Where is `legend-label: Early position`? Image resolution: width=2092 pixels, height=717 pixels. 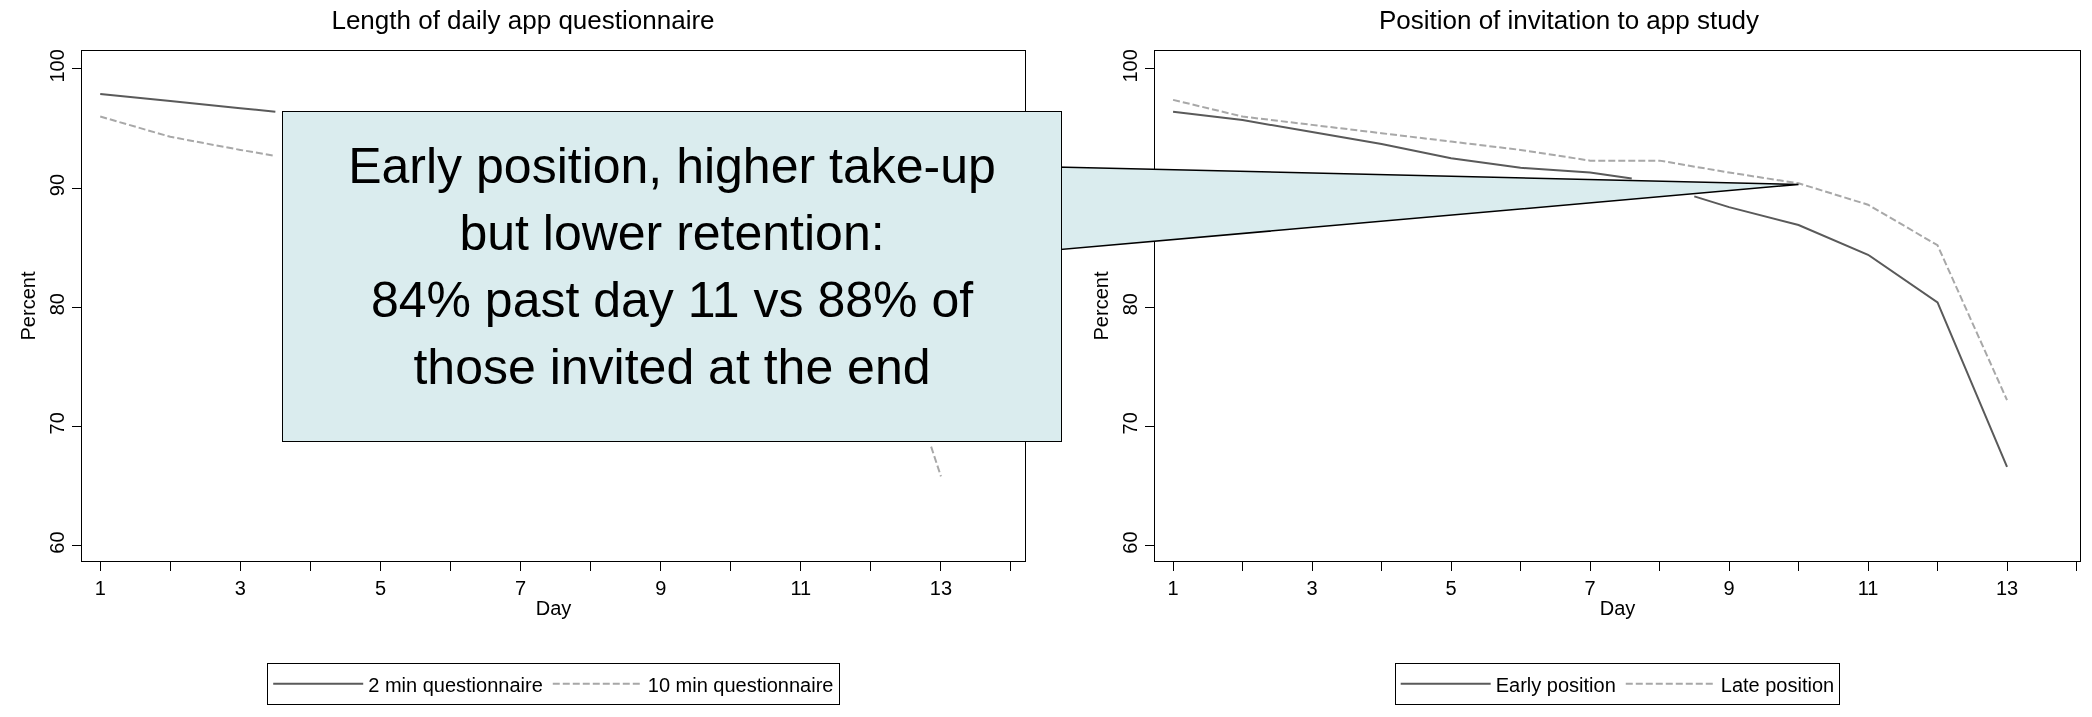 legend-label: Early position is located at coordinates (1555, 684).